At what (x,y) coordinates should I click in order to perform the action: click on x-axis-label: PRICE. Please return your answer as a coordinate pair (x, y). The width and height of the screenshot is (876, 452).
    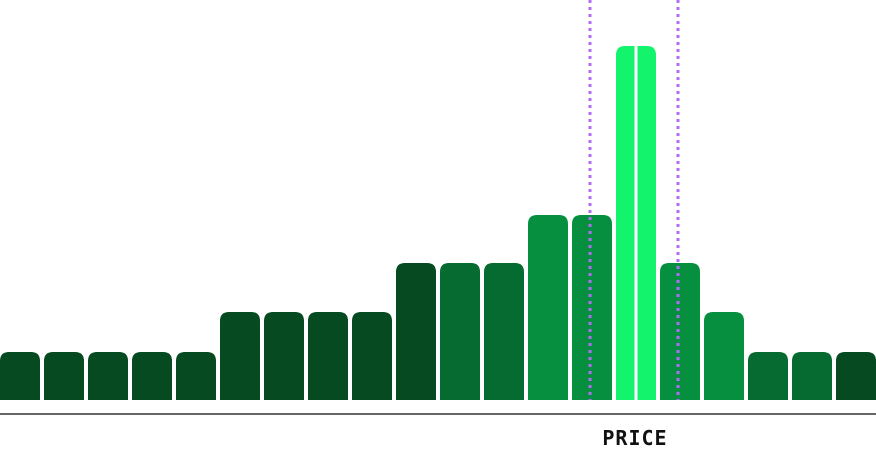
    Looking at the image, I should click on (634, 438).